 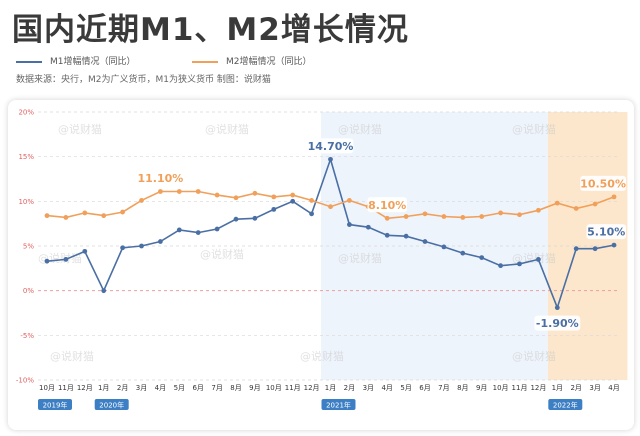 What do you see at coordinates (28, 247) in the screenshot?
I see `y-tick-label: 5%` at bounding box center [28, 247].